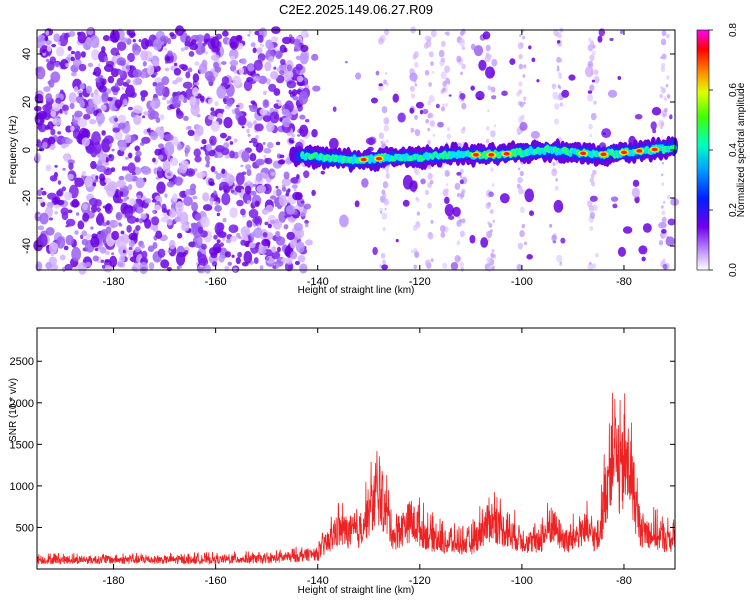 This screenshot has height=600, width=750. I want to click on colorbar-tick-label: 0.8, so click(733, 30).